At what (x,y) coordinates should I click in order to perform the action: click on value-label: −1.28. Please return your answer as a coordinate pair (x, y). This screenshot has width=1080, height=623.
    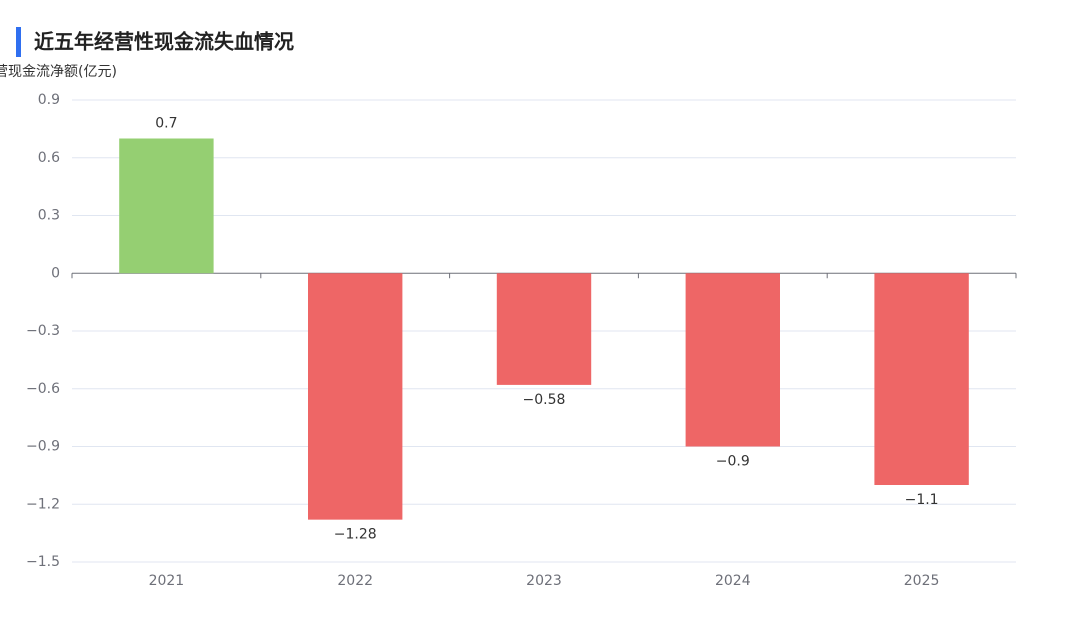
    Looking at the image, I should click on (355, 535).